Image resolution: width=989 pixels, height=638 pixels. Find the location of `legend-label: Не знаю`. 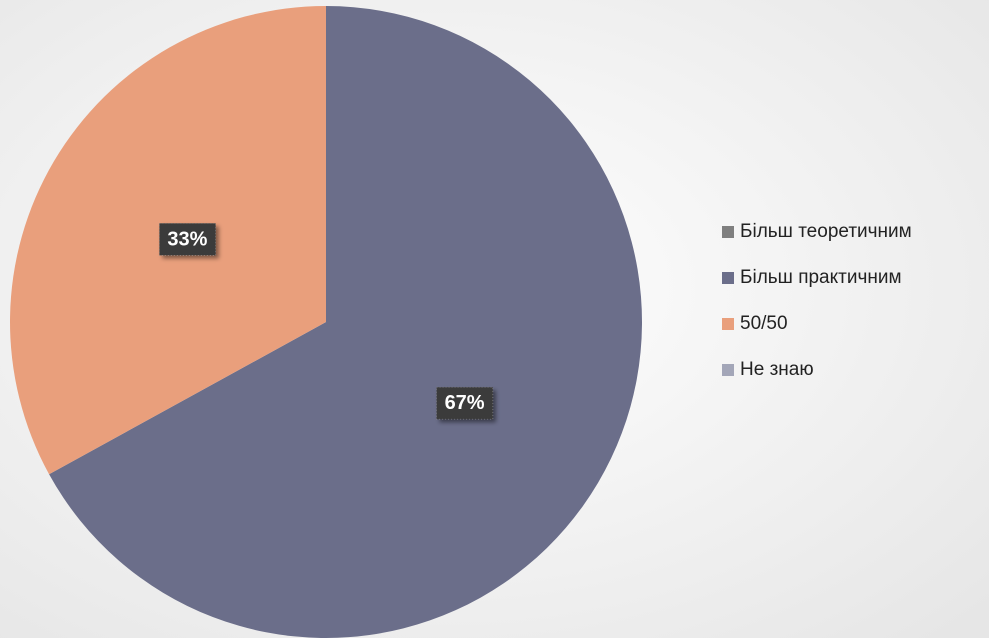

legend-label: Не знаю is located at coordinates (777, 369).